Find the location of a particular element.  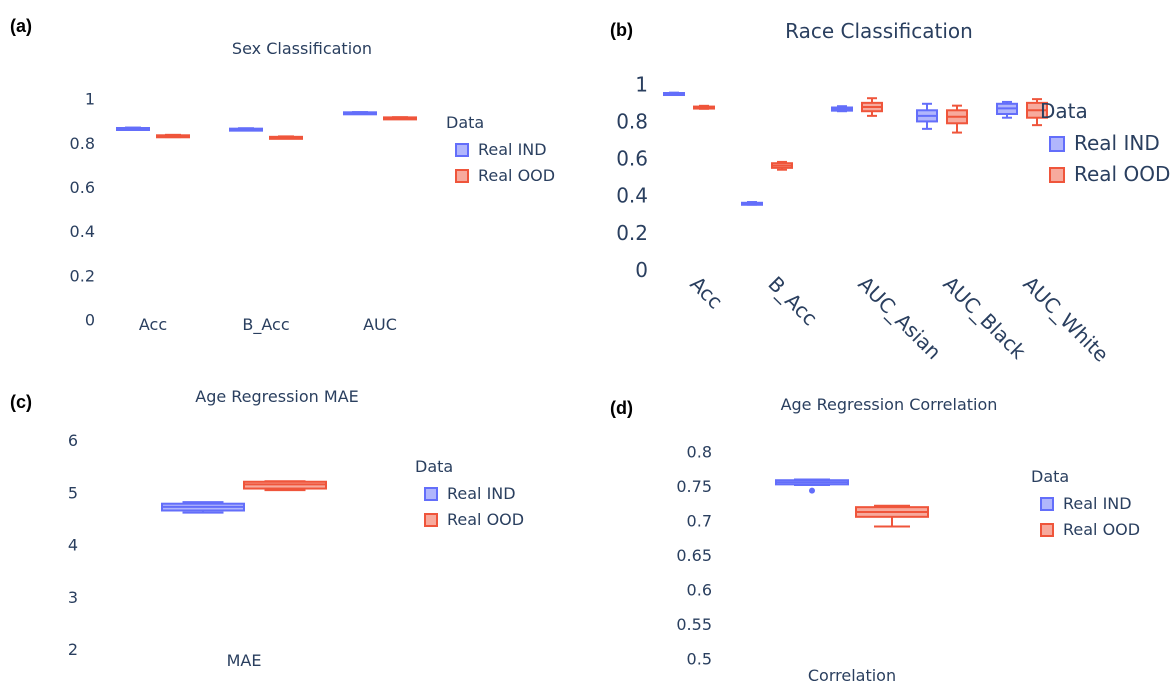

y-tick-label: 6 is located at coordinates (73, 440).